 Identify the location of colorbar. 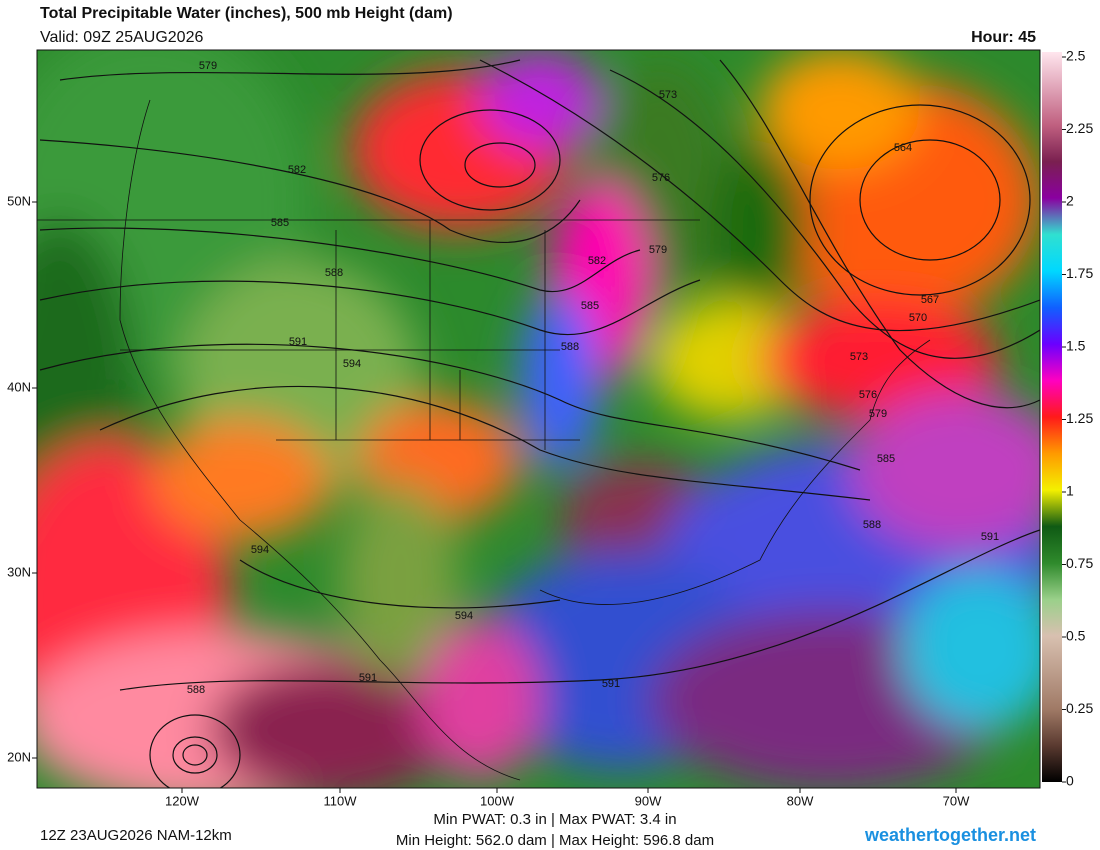
(1052, 417).